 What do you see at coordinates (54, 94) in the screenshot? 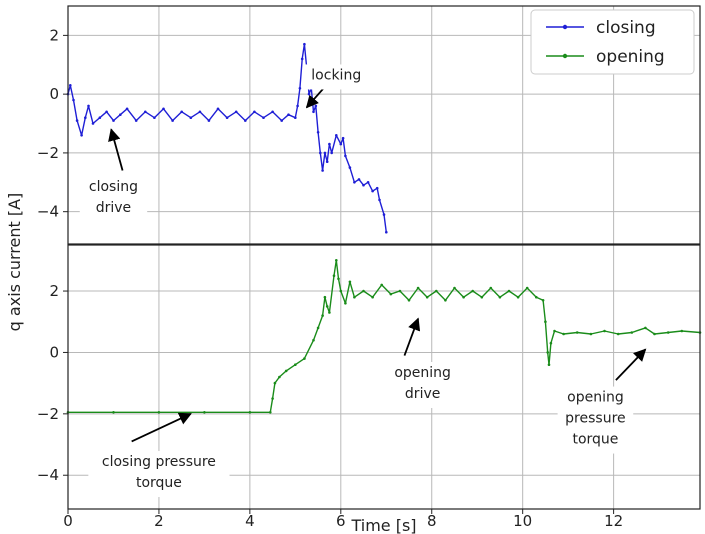
I see `top-y-tick-label: 0` at bounding box center [54, 94].